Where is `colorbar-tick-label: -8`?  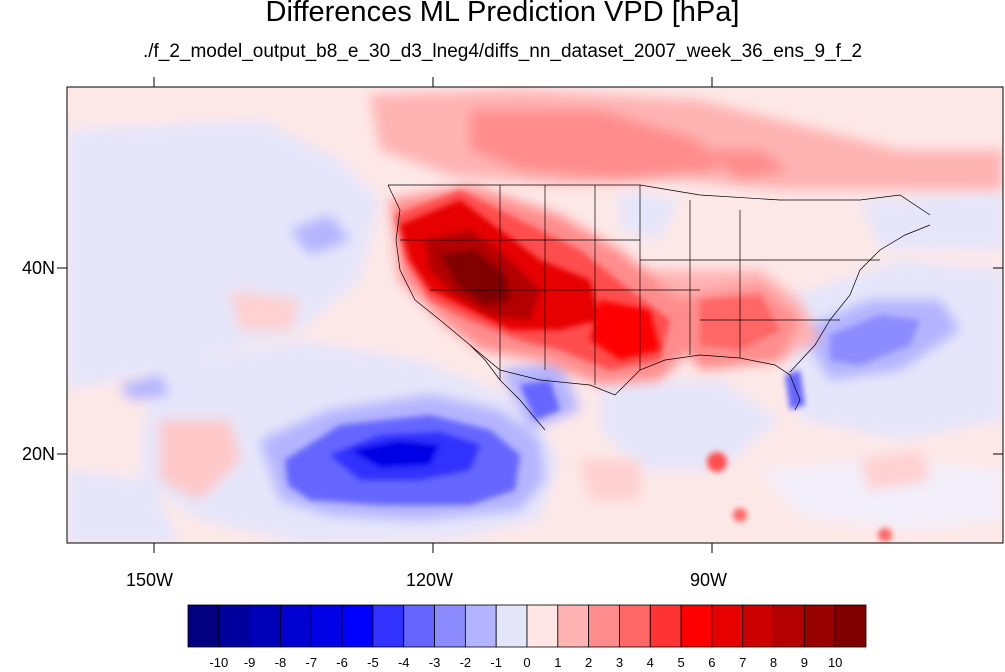 colorbar-tick-label: -8 is located at coordinates (280, 662).